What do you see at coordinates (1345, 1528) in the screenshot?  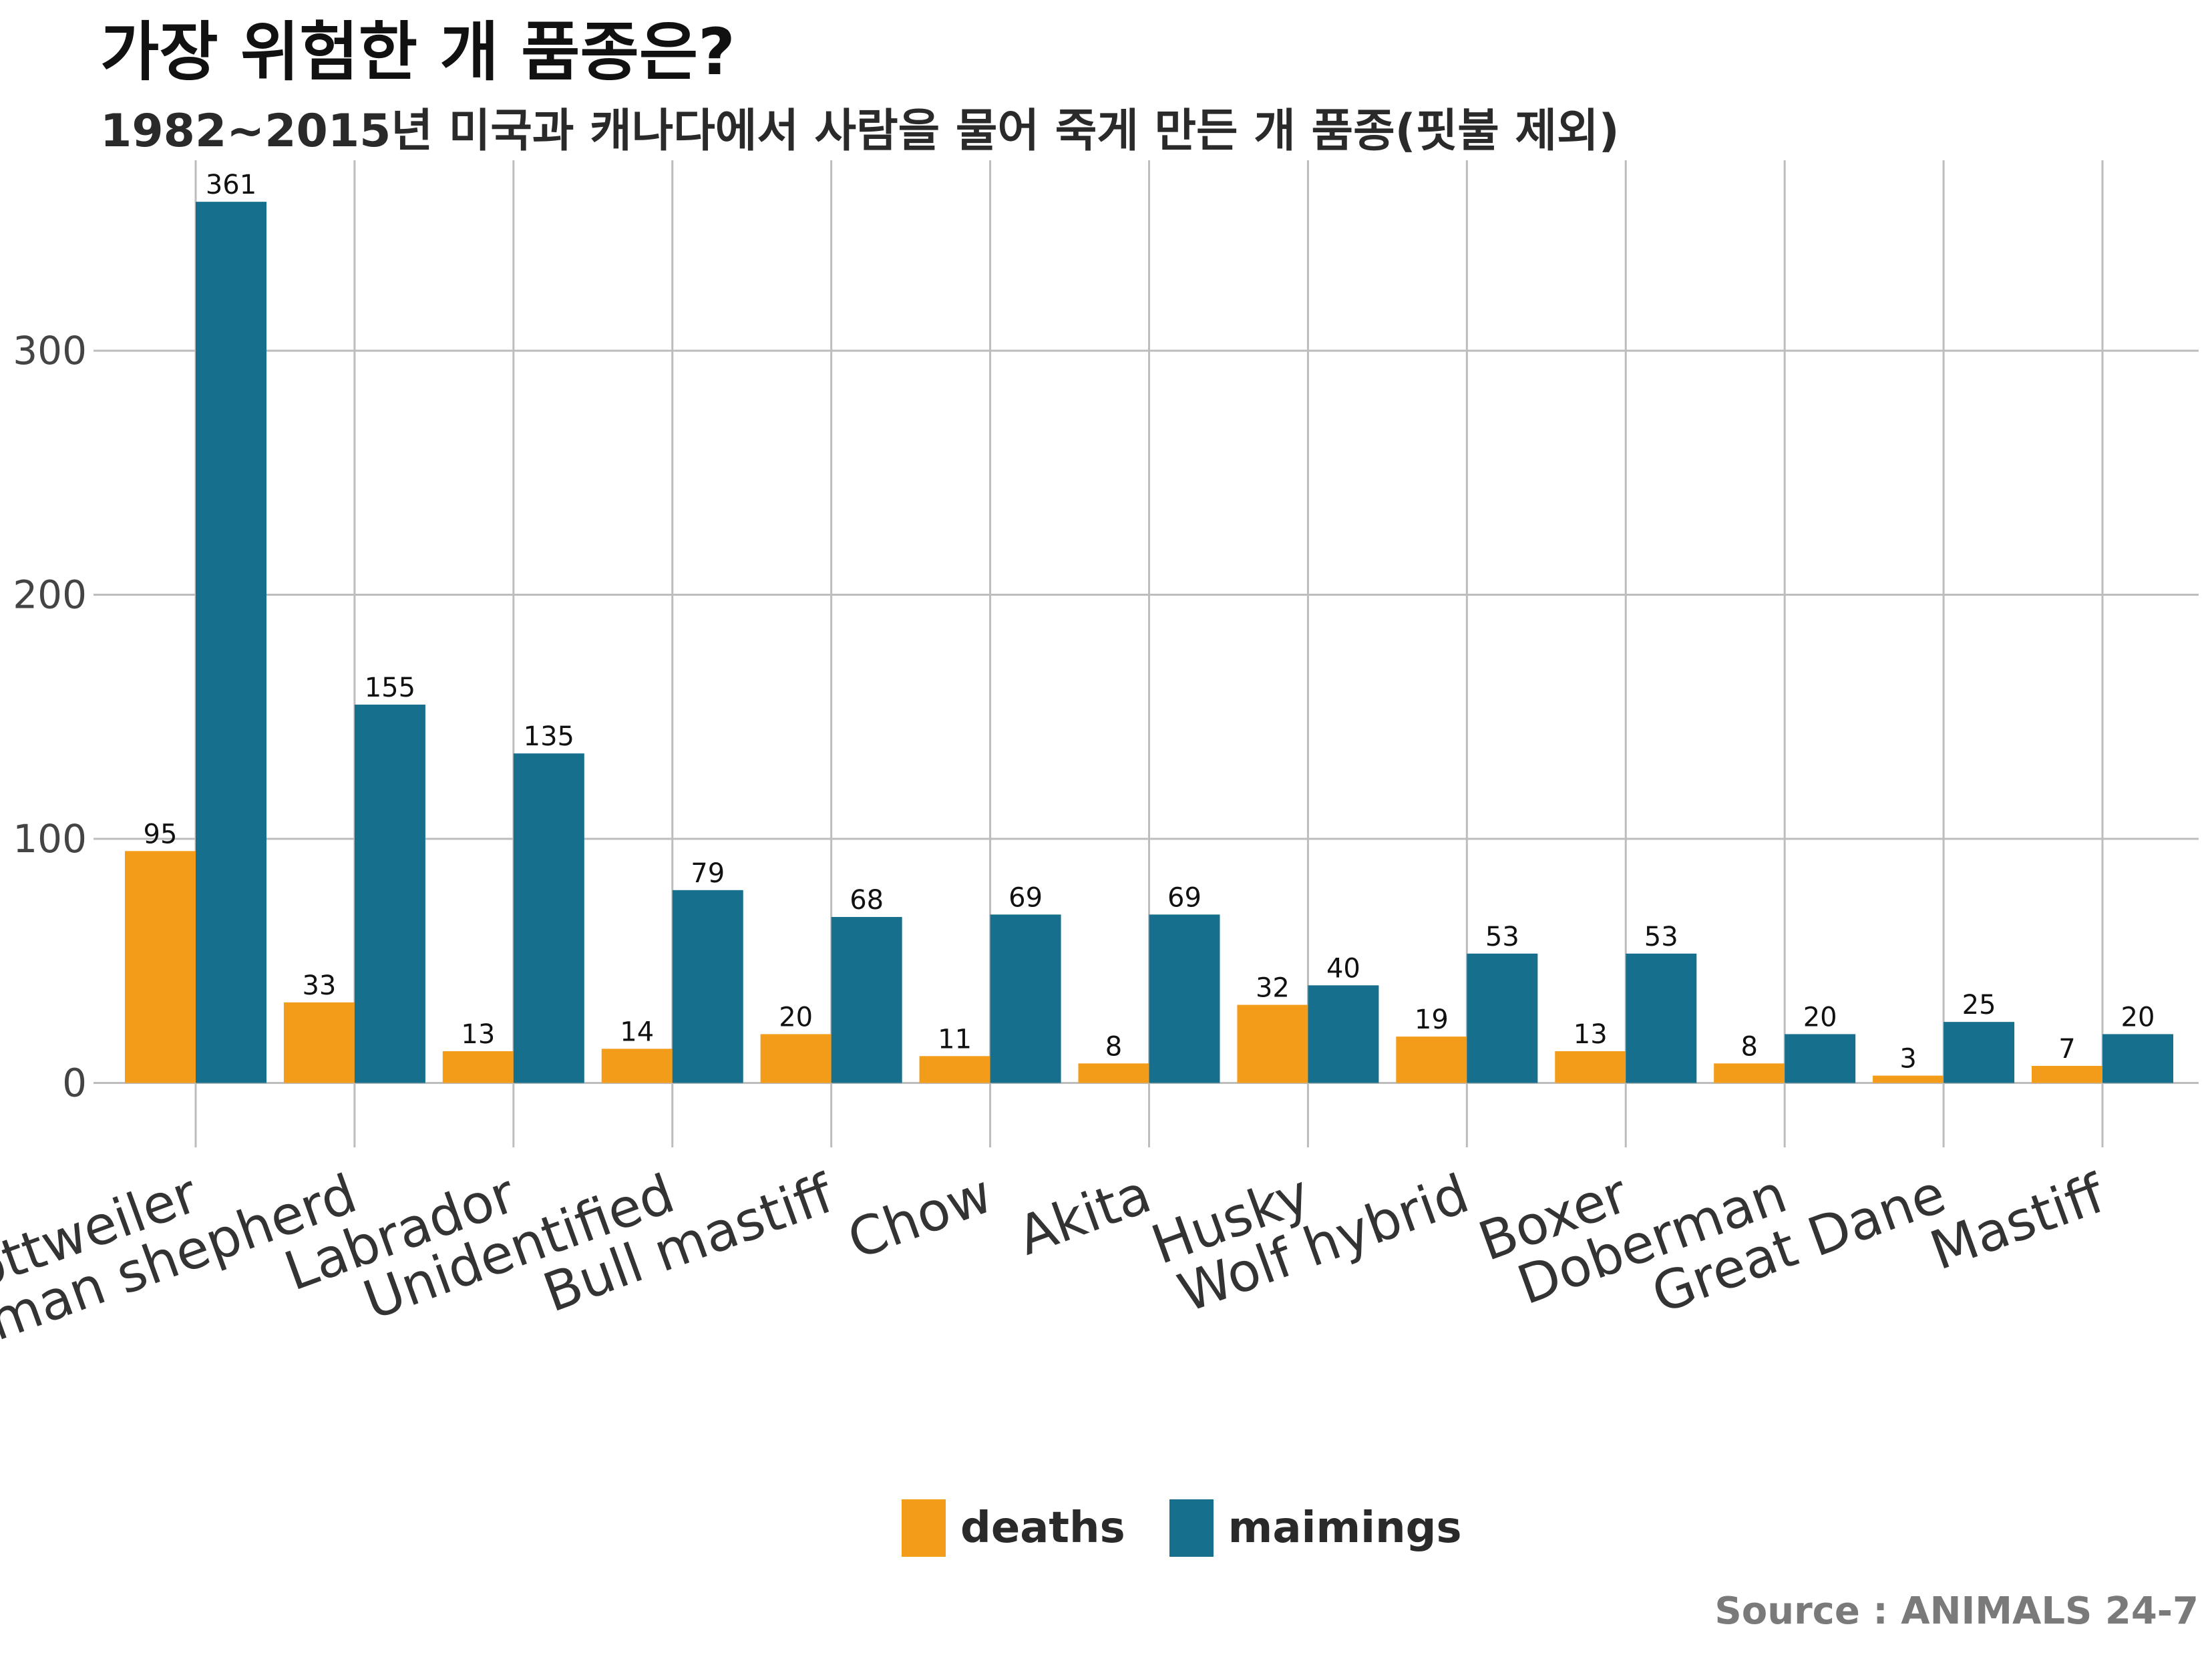 I see `legend-label-maimings: maimings` at bounding box center [1345, 1528].